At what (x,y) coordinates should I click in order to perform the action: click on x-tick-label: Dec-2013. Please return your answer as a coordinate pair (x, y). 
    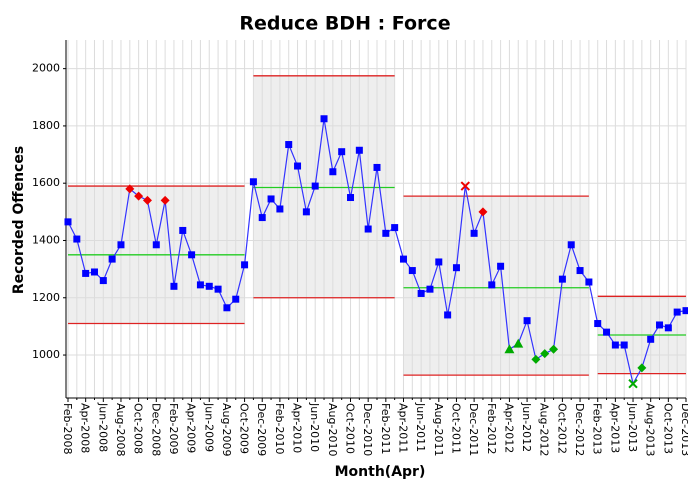
    Looking at the image, I should click on (683, 429).